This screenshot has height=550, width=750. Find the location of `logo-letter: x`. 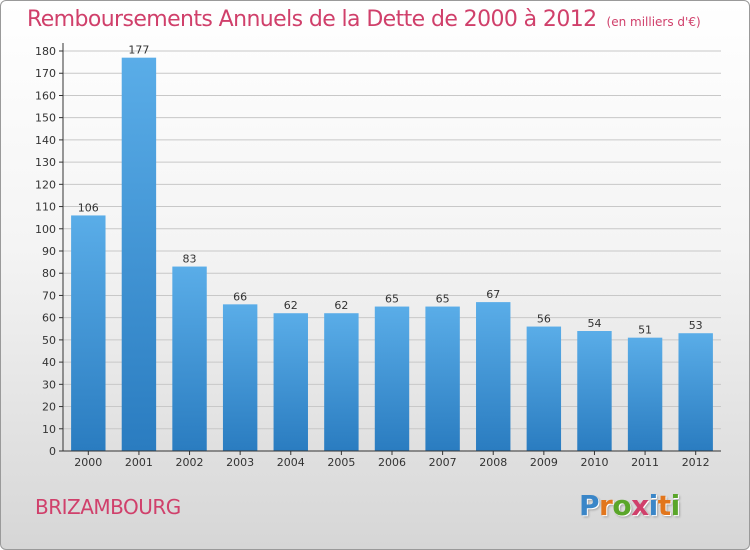

logo-letter: x is located at coordinates (640, 505).